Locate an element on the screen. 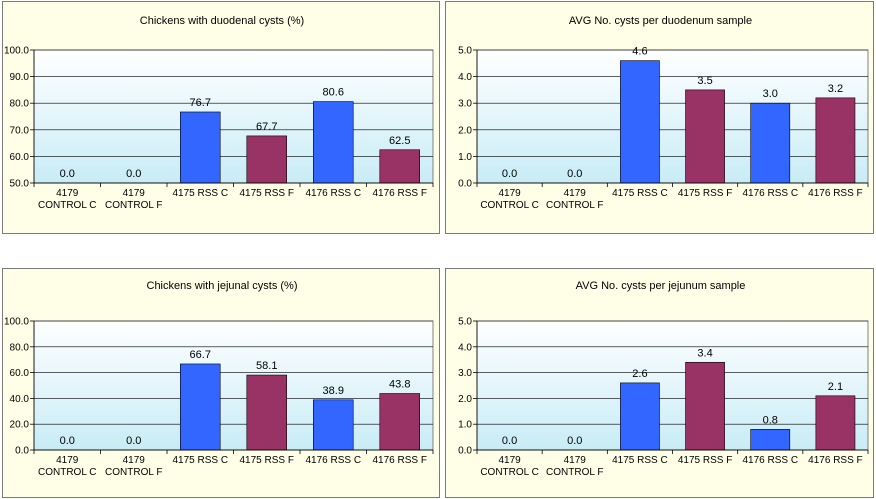 The image size is (876, 499). chart-title: AVG No. cysts per duodenum sample is located at coordinates (660, 21).